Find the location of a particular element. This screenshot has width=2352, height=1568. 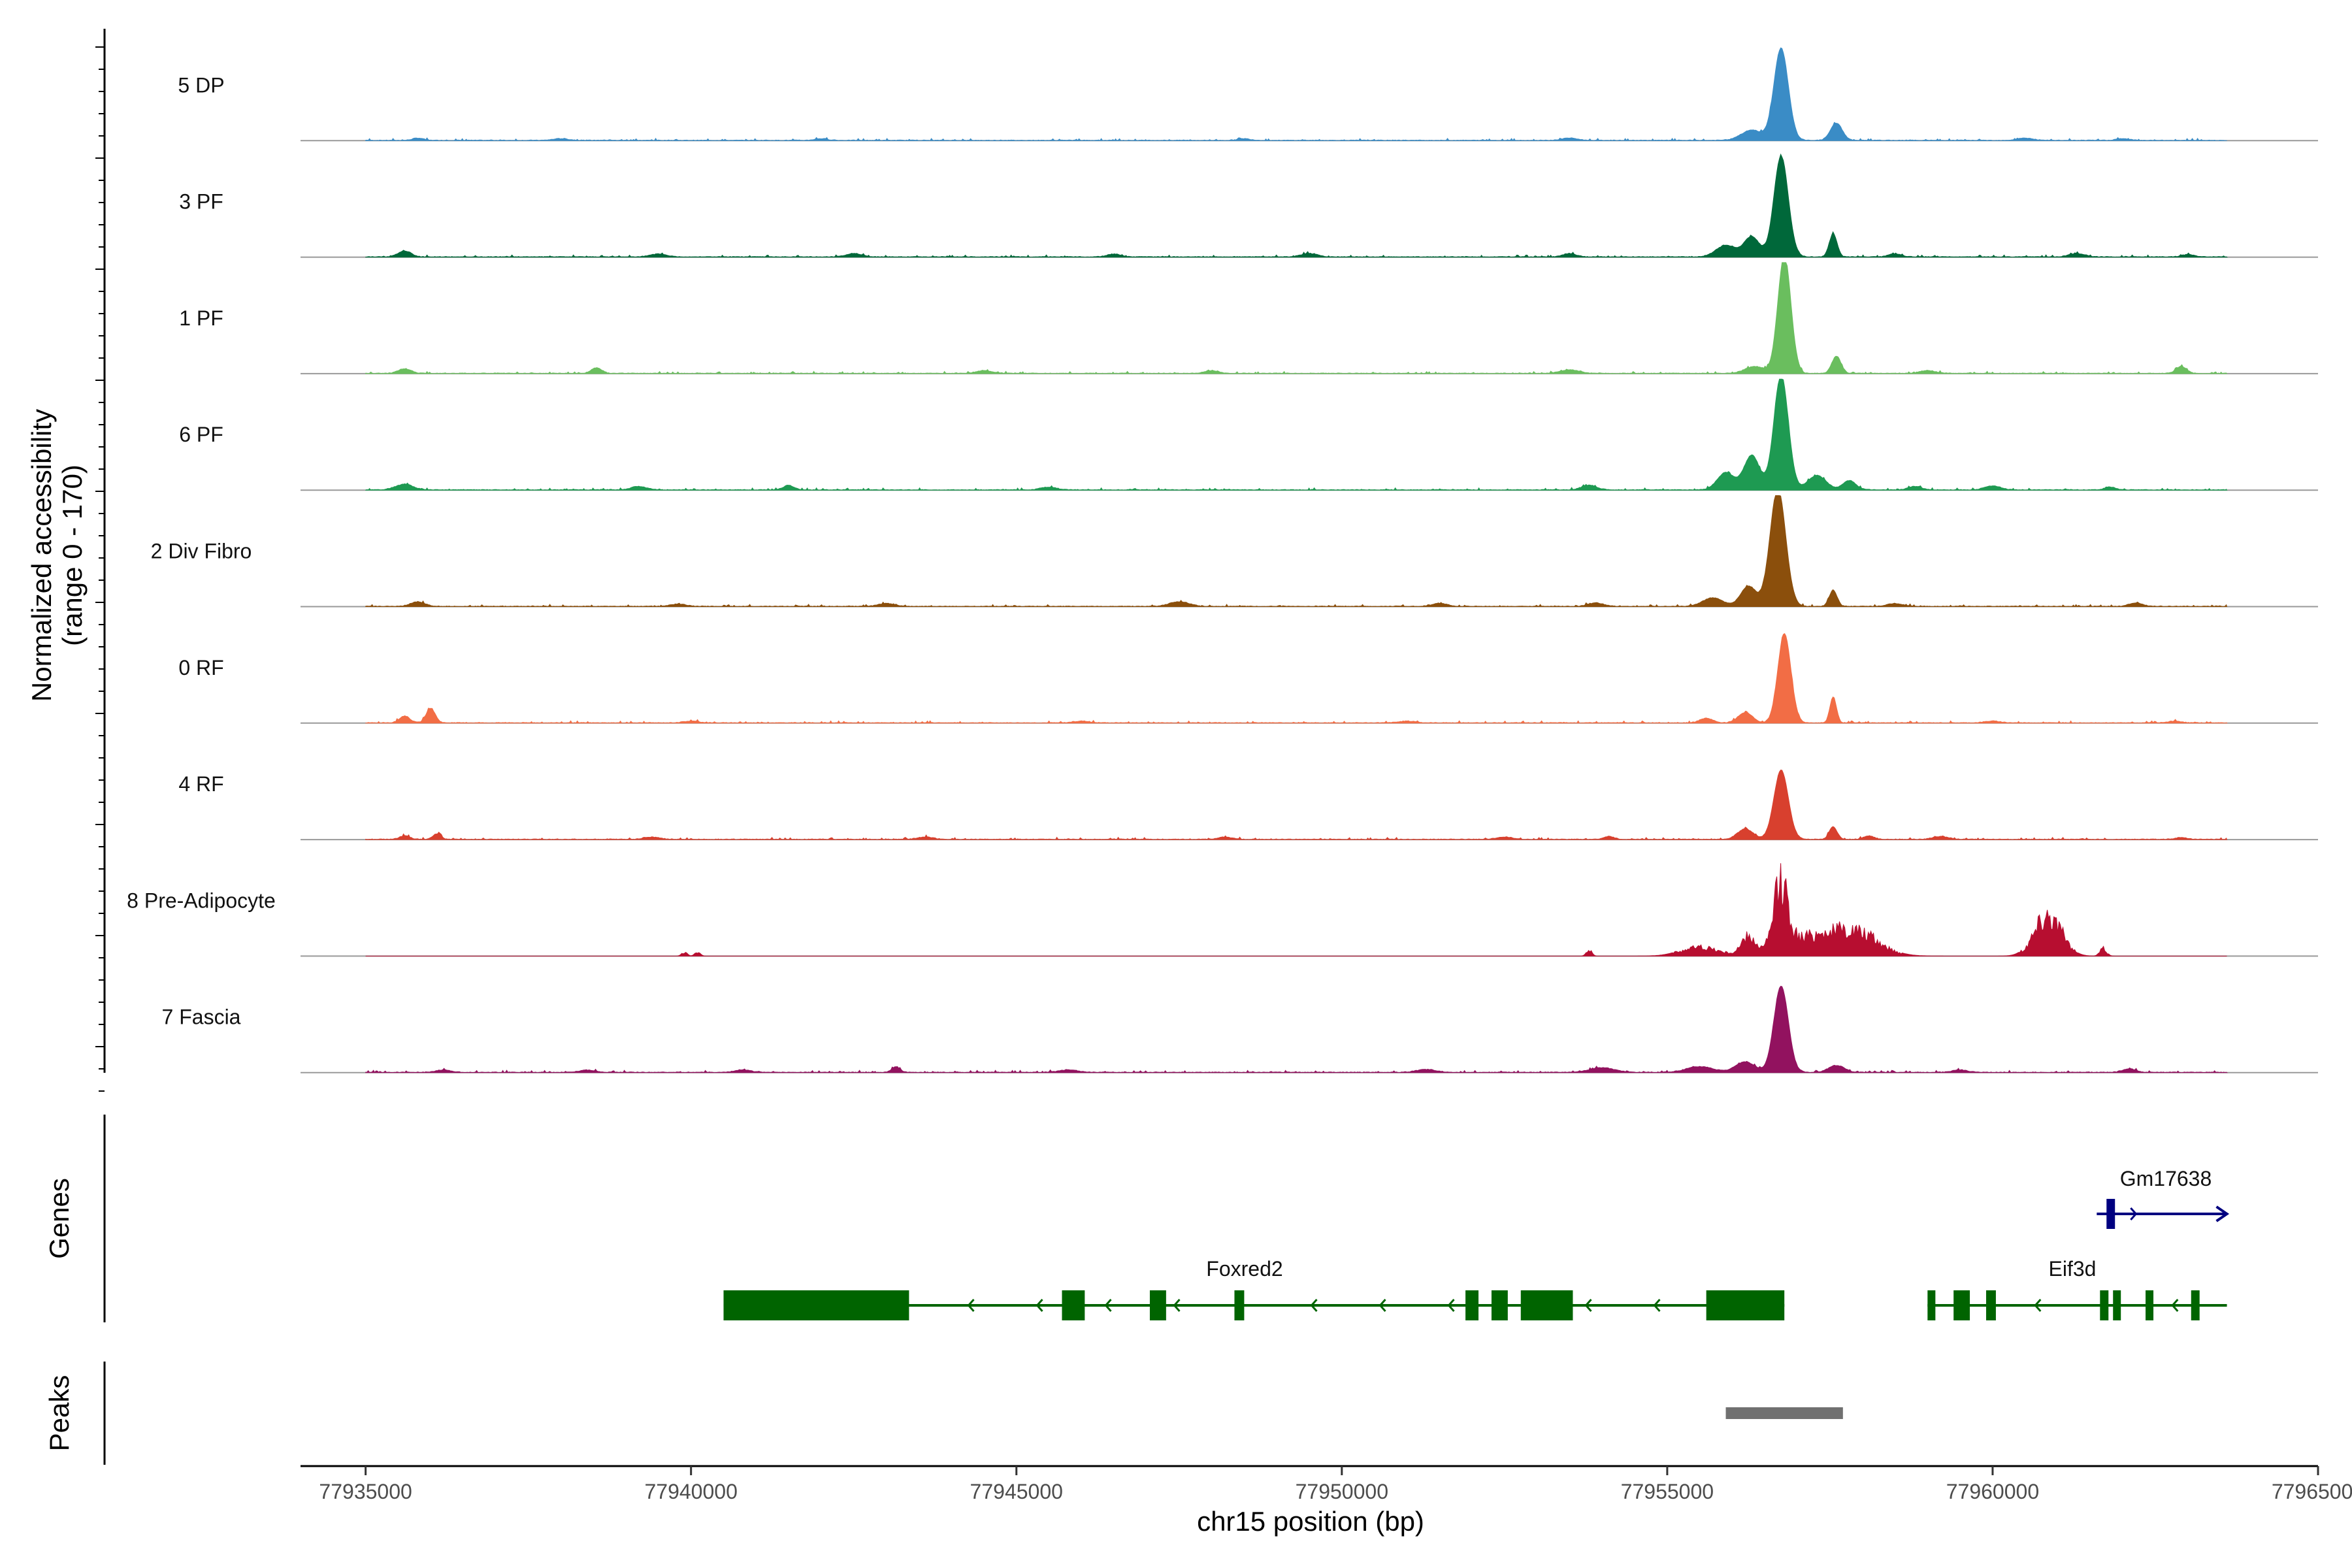

x-tick-label: 77935000 is located at coordinates (365, 1491).